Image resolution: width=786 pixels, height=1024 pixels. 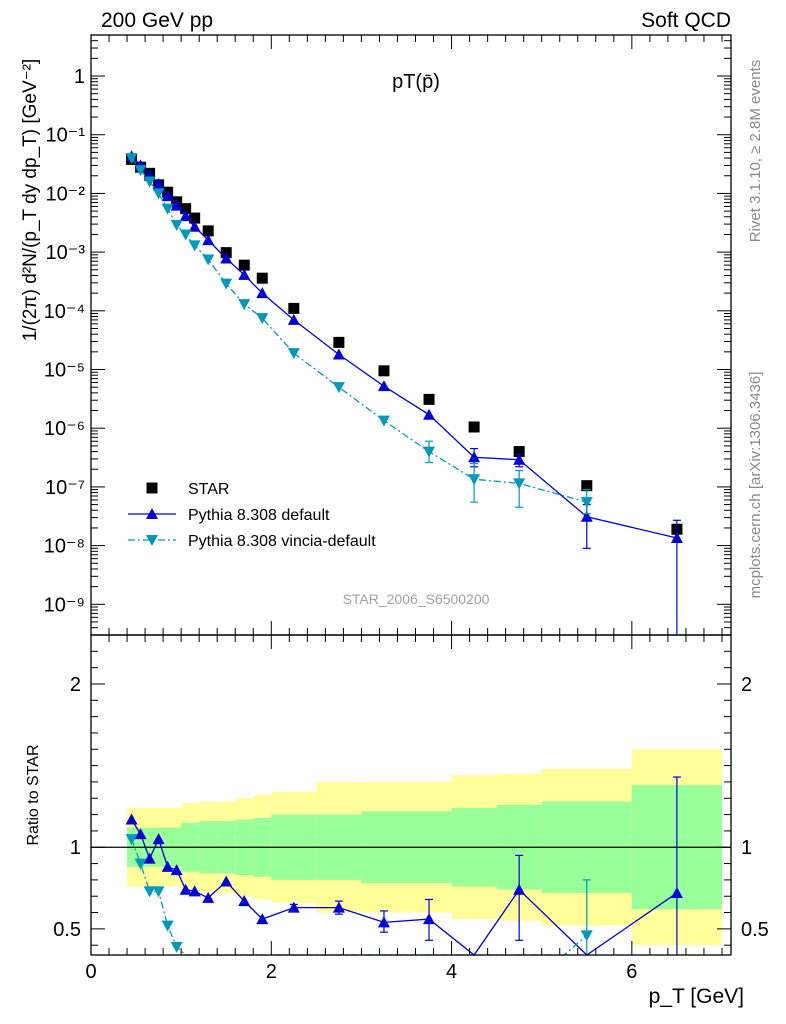 I want to click on main-y-tick-label: 10⁻⁸, so click(x=64, y=547).